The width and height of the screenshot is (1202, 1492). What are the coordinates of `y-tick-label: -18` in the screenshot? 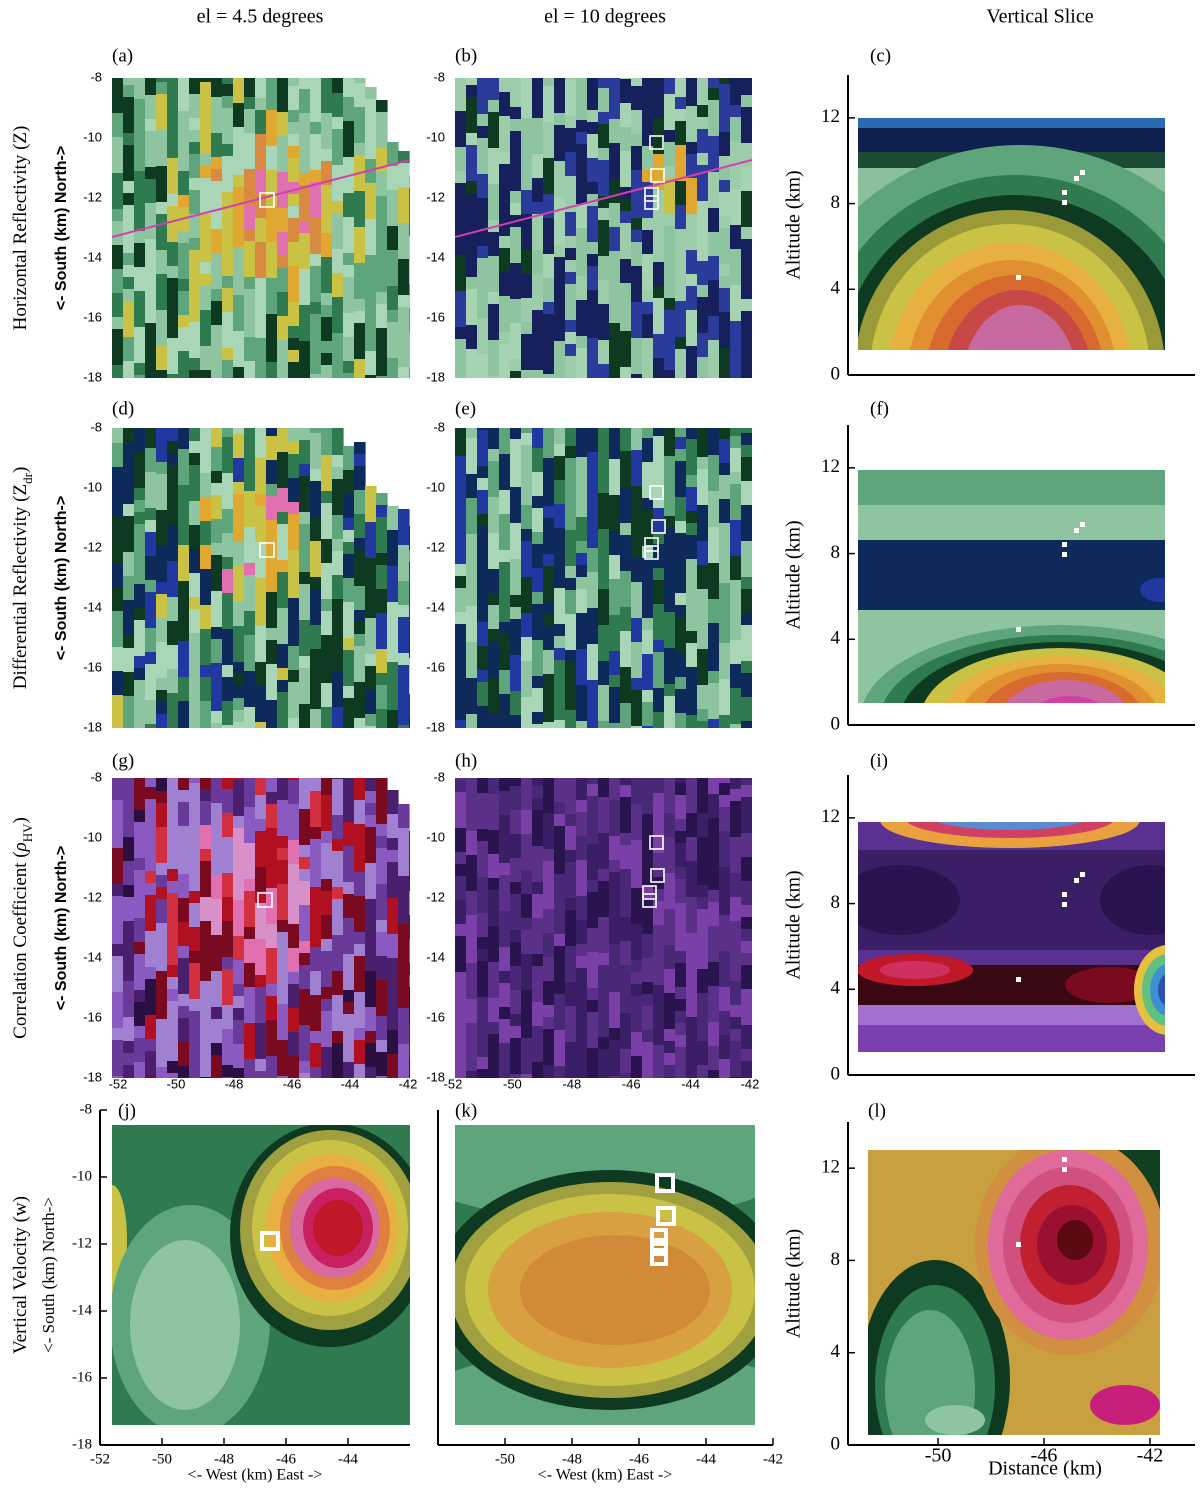 It's located at (435, 376).